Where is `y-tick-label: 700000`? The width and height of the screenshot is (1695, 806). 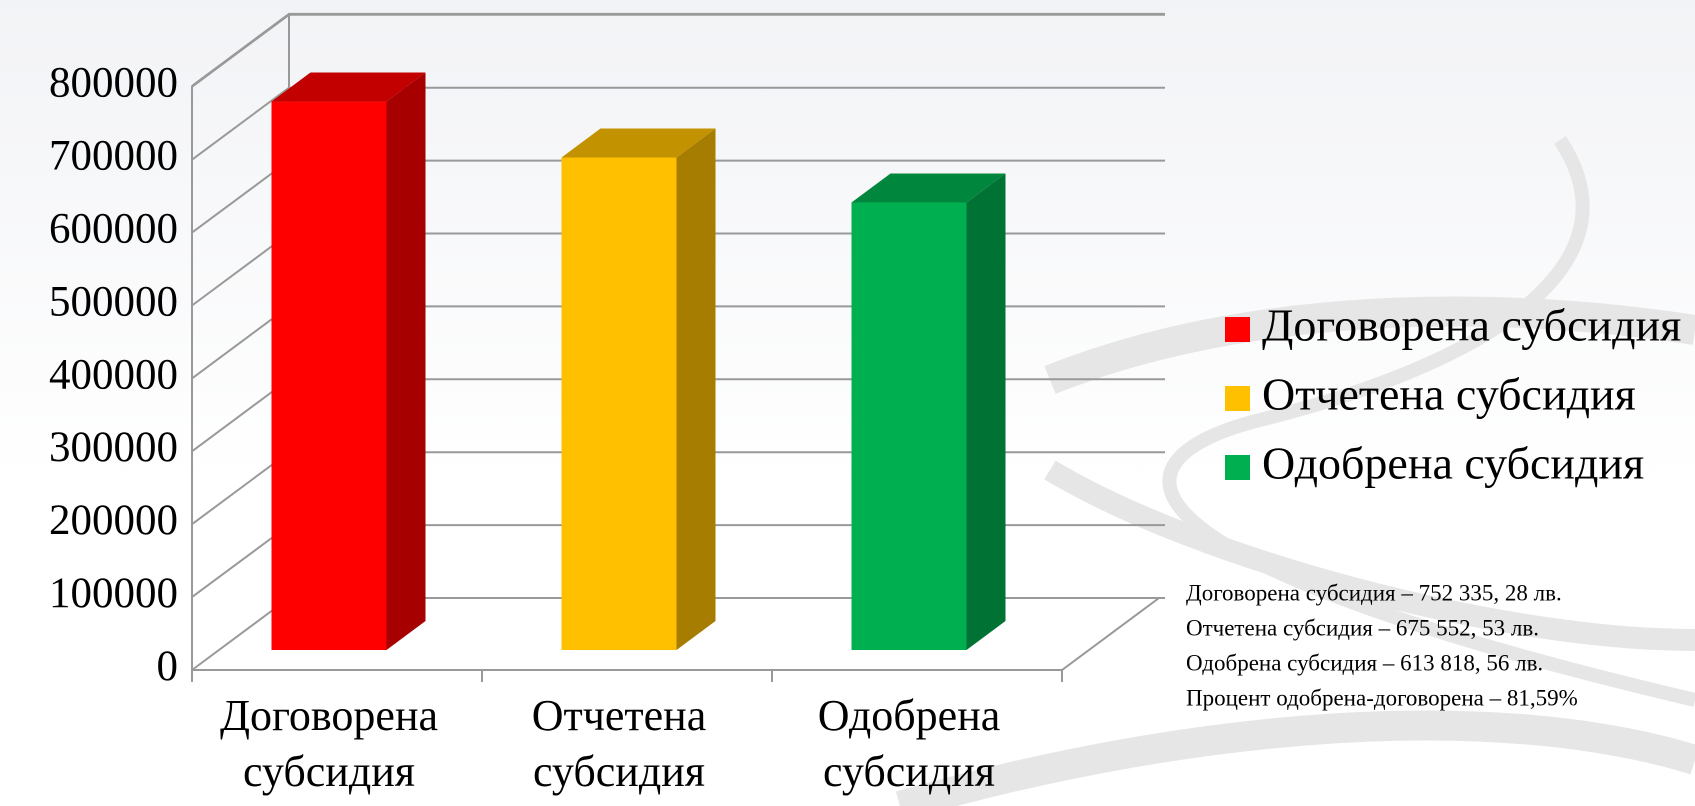 y-tick-label: 700000 is located at coordinates (113, 156).